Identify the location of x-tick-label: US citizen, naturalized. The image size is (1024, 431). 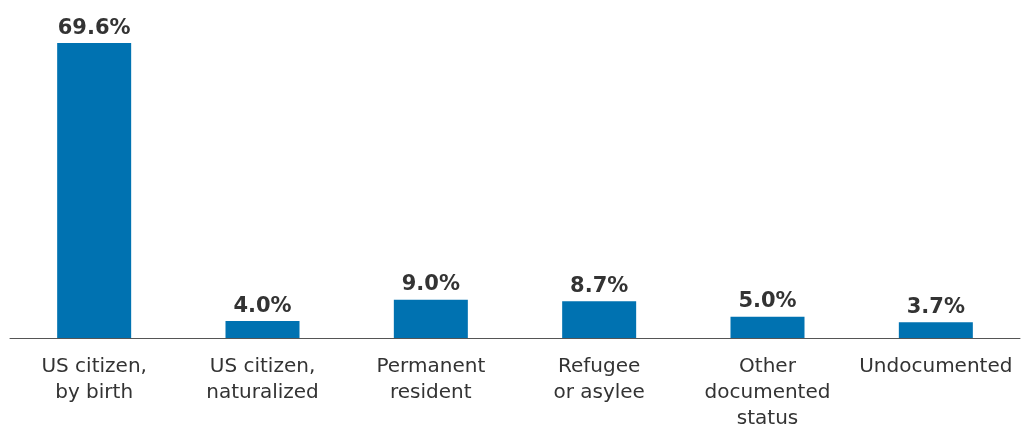
(262, 378).